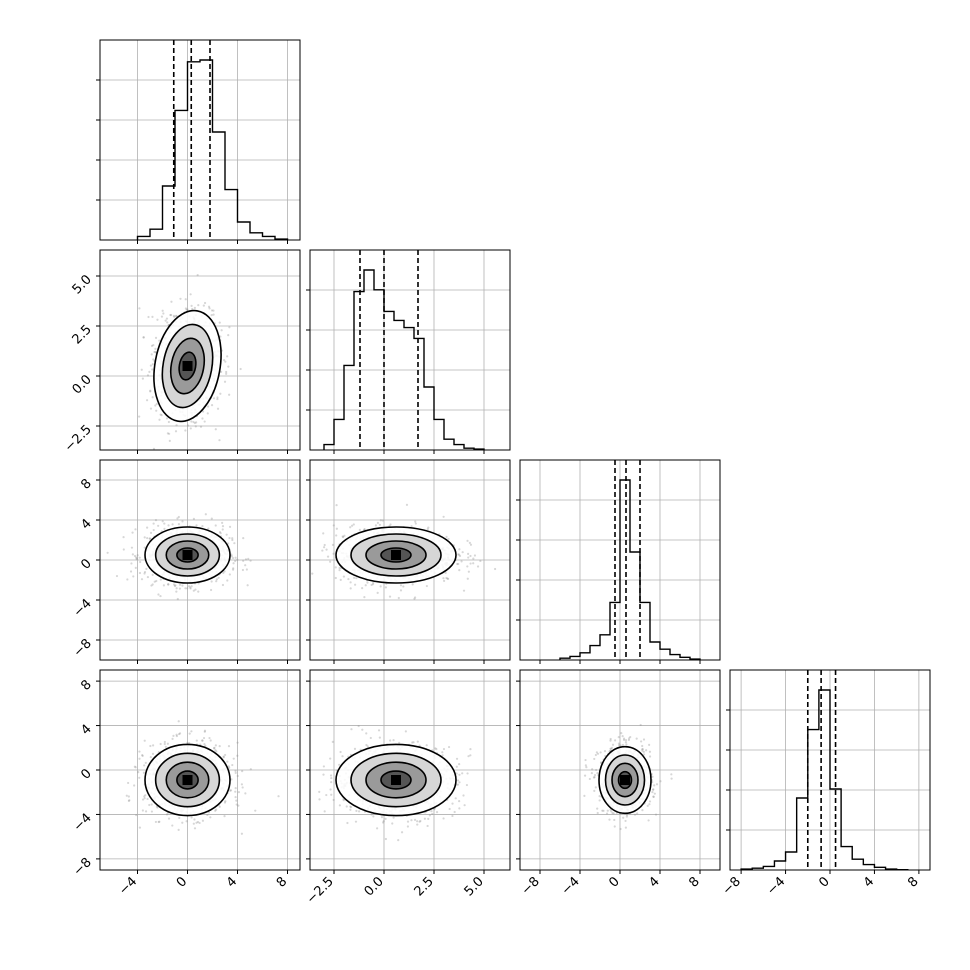 This screenshot has height=970, width=970. Describe the element at coordinates (86, 730) in the screenshot. I see `y-tick-label: 4` at that location.